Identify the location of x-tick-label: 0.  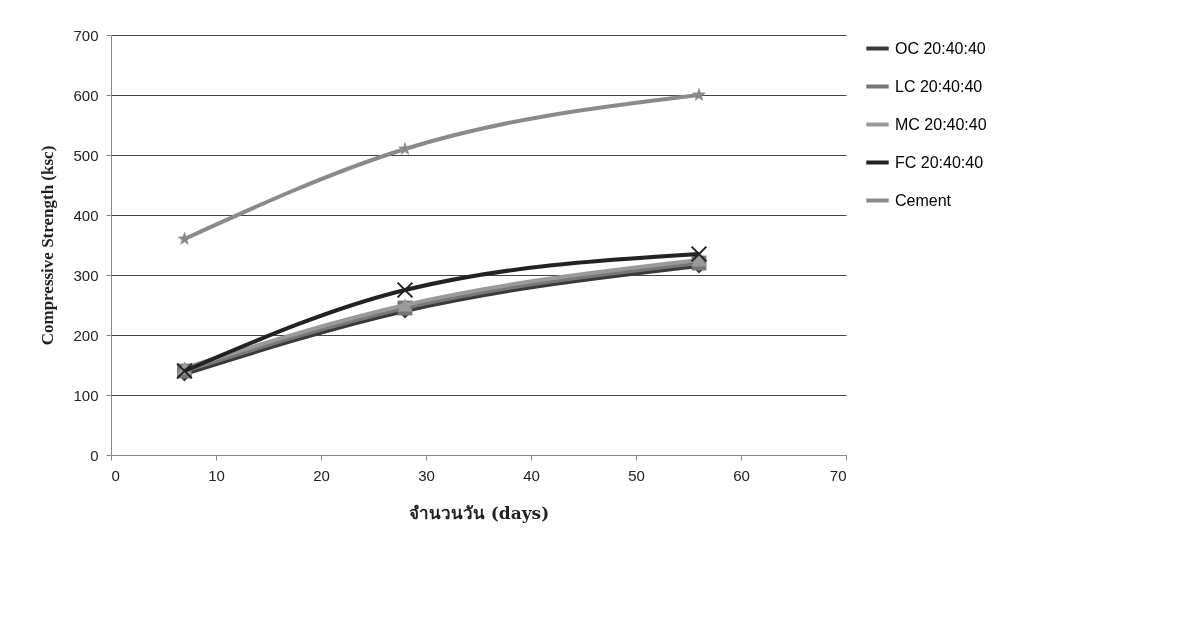
(115, 475).